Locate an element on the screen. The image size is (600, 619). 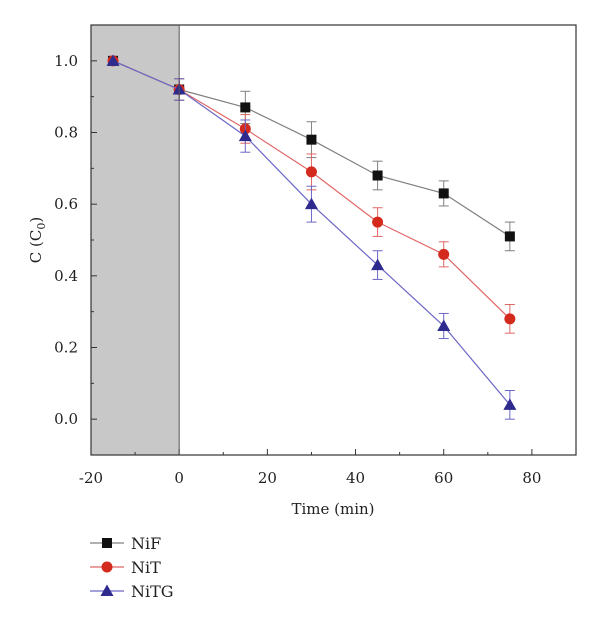
x-tick-label: 60 is located at coordinates (443, 478).